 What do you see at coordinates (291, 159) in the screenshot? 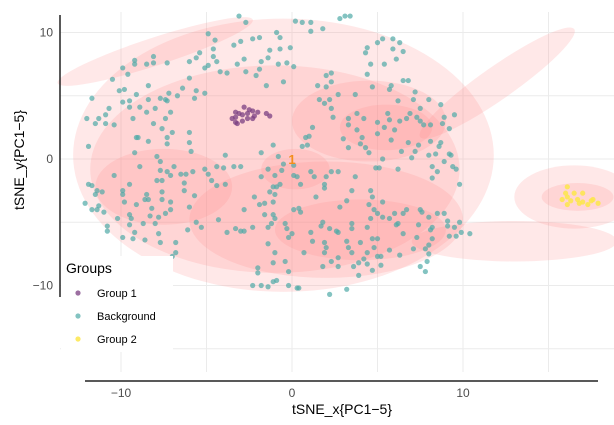
I see `annotation-label: 1` at bounding box center [291, 159].